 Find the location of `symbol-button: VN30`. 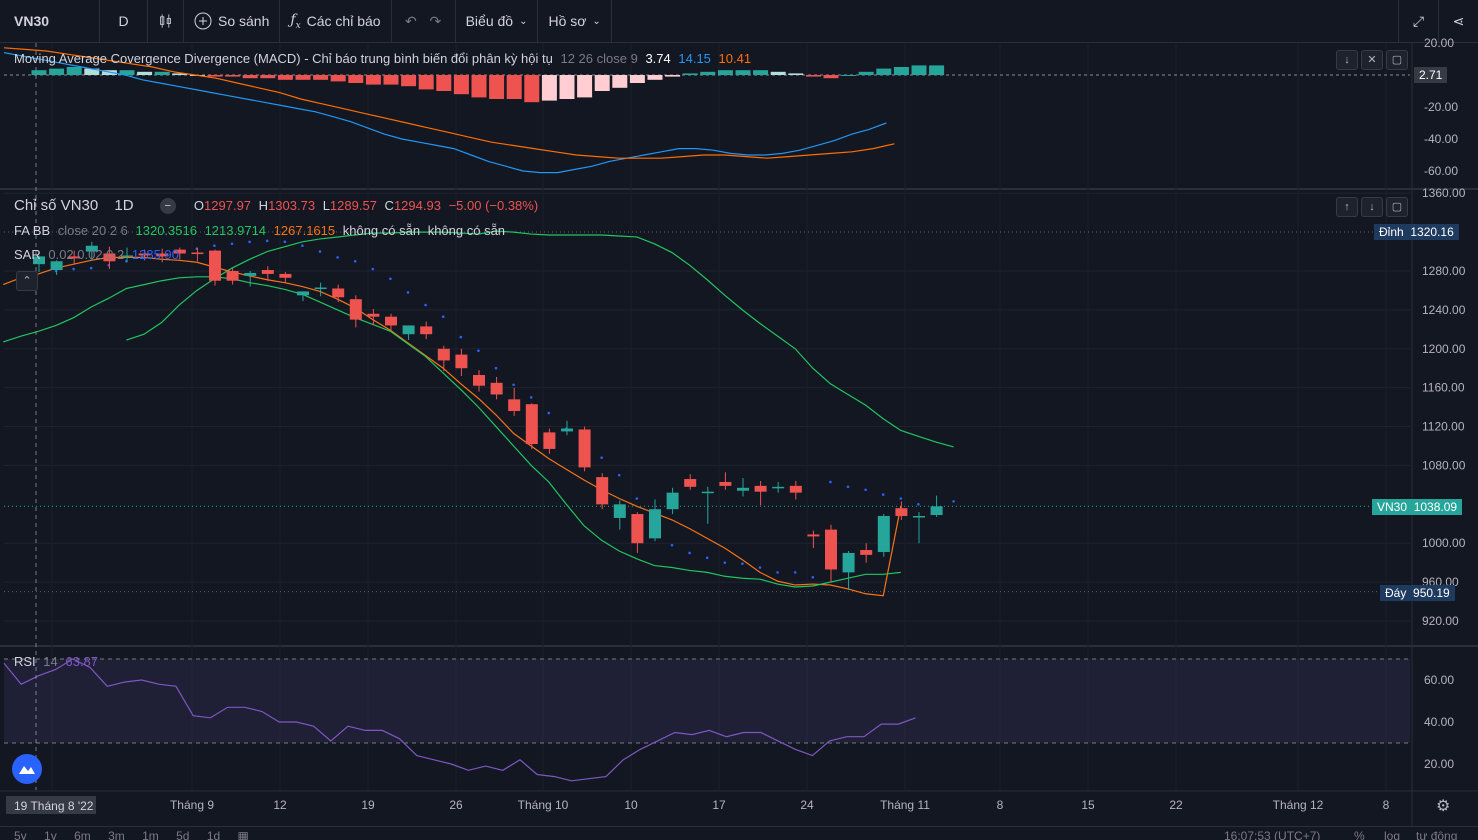

symbol-button: VN30 is located at coordinates (50, 21).